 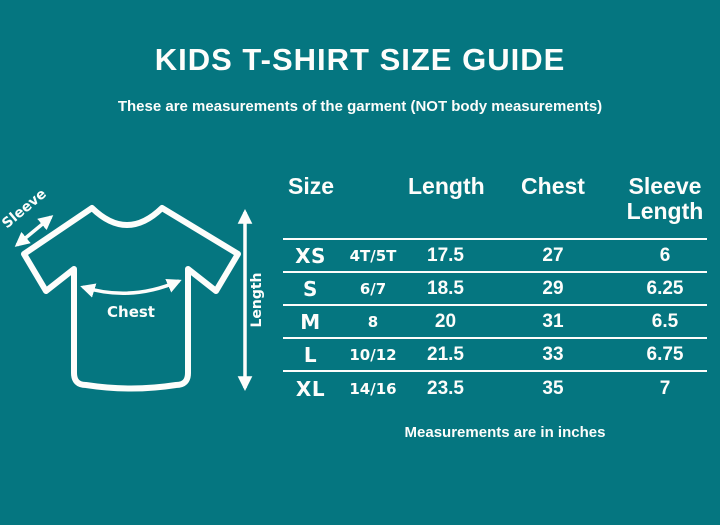 I want to click on chest-arrow, so click(x=131, y=288).